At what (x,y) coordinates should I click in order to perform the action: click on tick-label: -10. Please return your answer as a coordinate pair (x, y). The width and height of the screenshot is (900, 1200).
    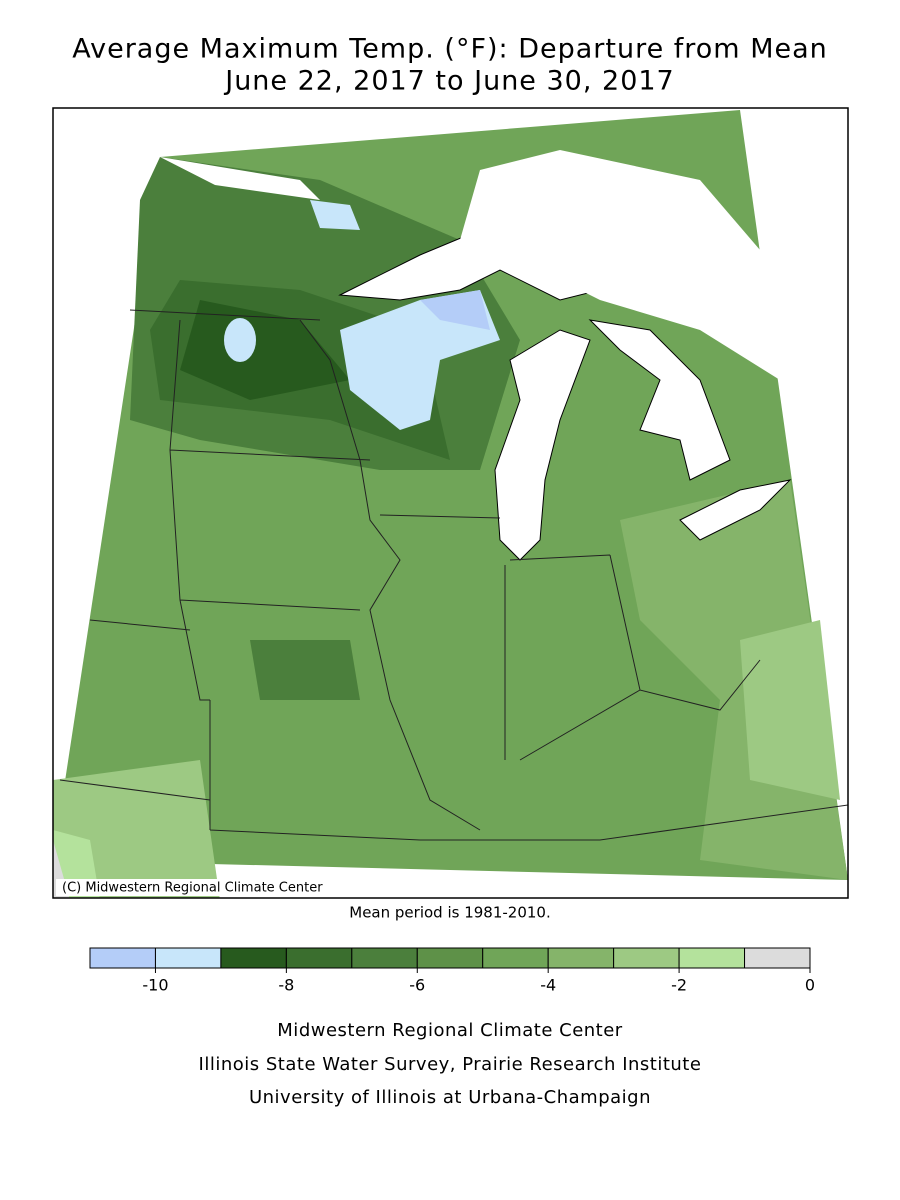
    Looking at the image, I should click on (155, 985).